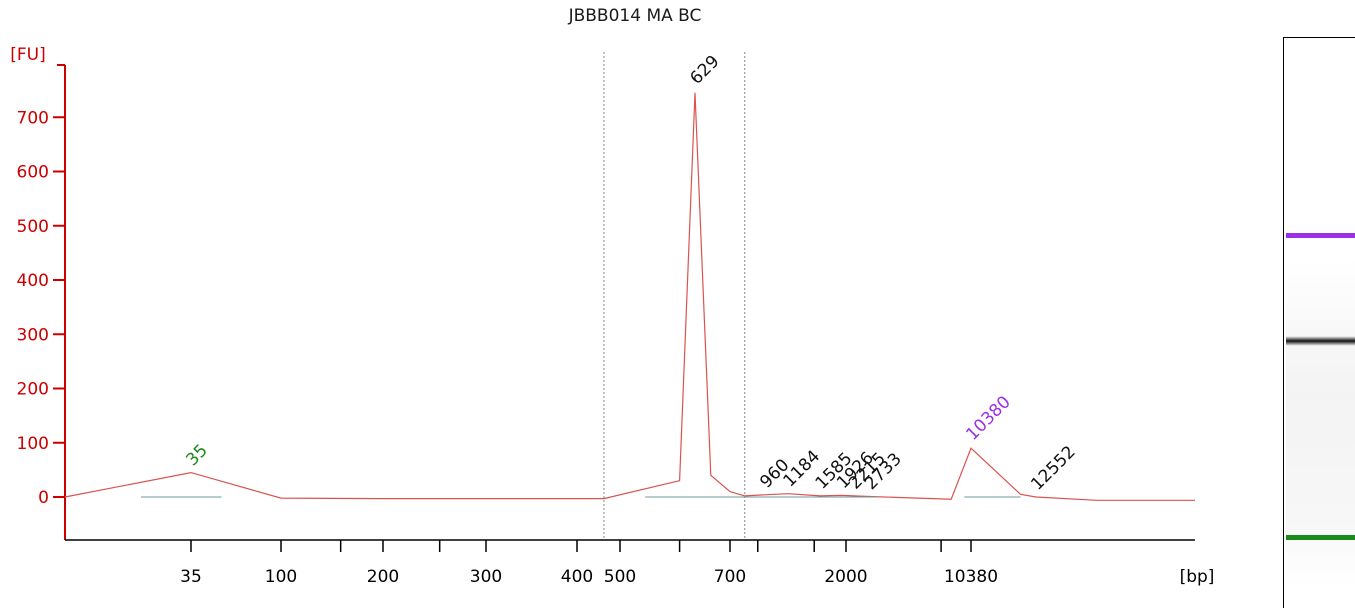 This screenshot has width=1355, height=608. What do you see at coordinates (33, 227) in the screenshot?
I see `y-tick-label: 500` at bounding box center [33, 227].